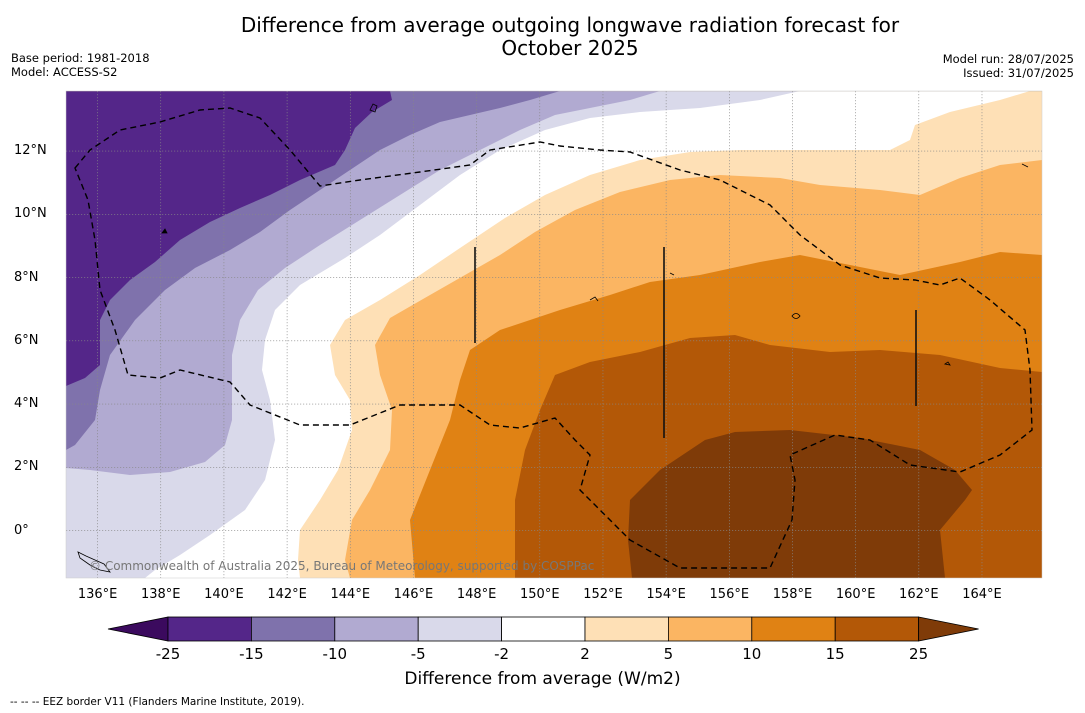 Image resolution: width=1085 pixels, height=713 pixels. Describe the element at coordinates (982, 594) in the screenshot. I see `longitude-label: 164°E` at that location.